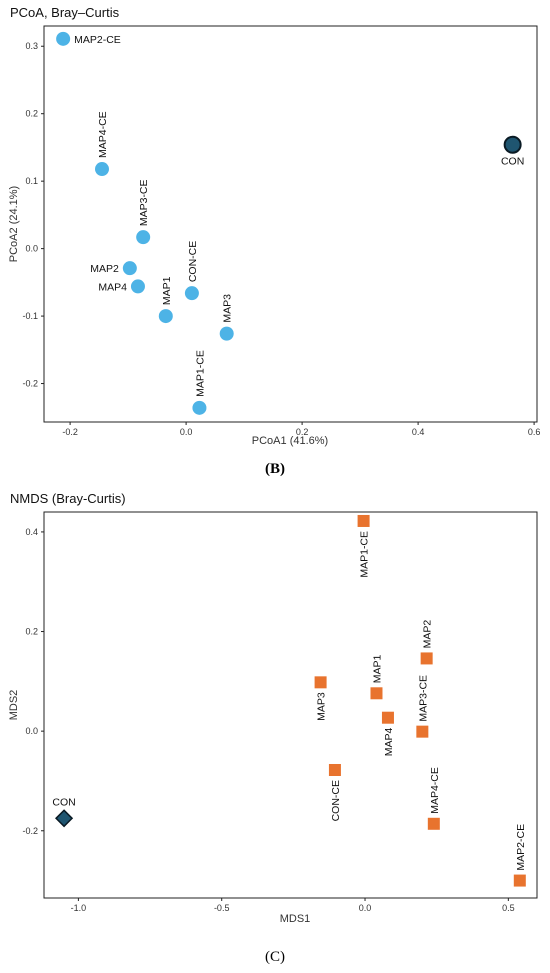 The height and width of the screenshot is (973, 550). What do you see at coordinates (65, 12) in the screenshot?
I see `pcoa-title: PCoA, Bray–Curtis` at bounding box center [65, 12].